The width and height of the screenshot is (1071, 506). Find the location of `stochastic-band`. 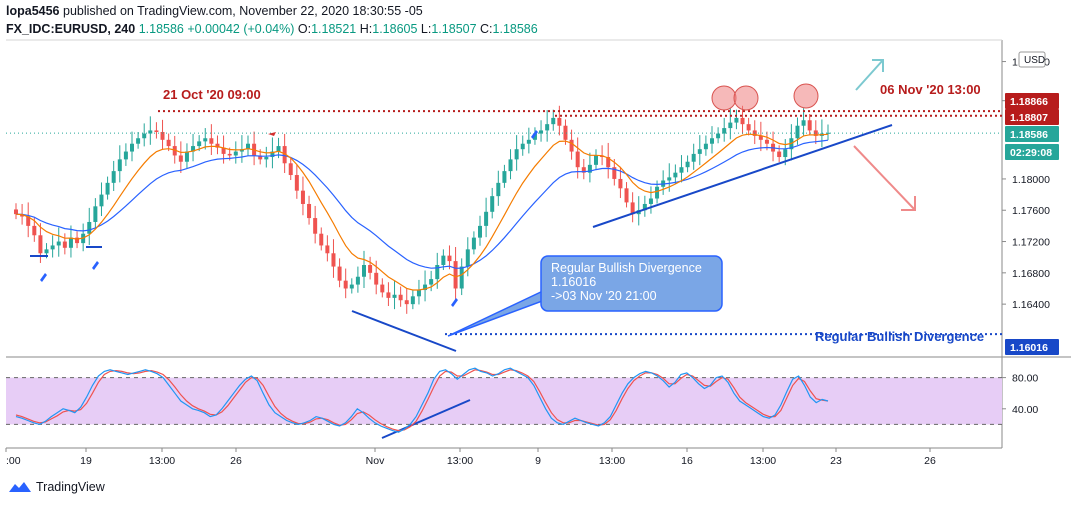

stochastic-band is located at coordinates (504, 401).